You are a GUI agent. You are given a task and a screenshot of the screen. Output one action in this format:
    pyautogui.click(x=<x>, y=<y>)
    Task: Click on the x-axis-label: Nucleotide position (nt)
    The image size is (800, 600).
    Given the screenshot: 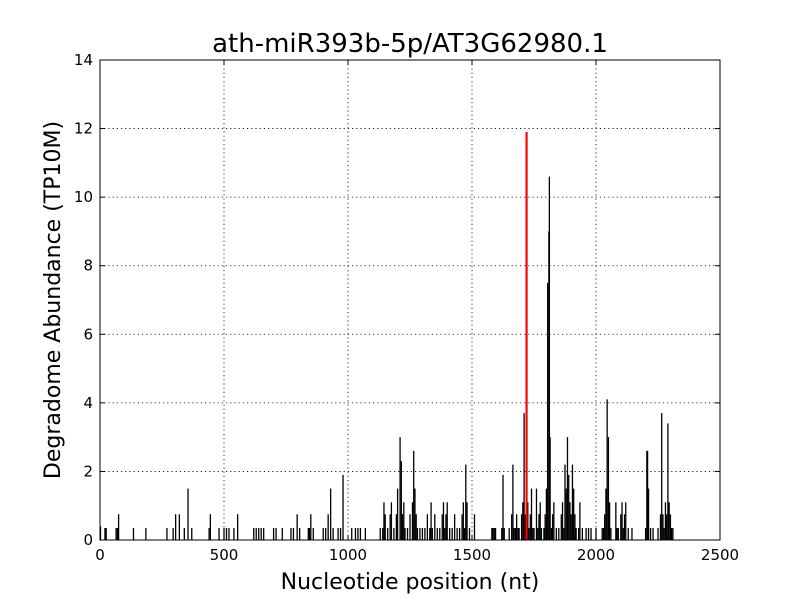 What is the action you would take?
    pyautogui.click(x=410, y=582)
    